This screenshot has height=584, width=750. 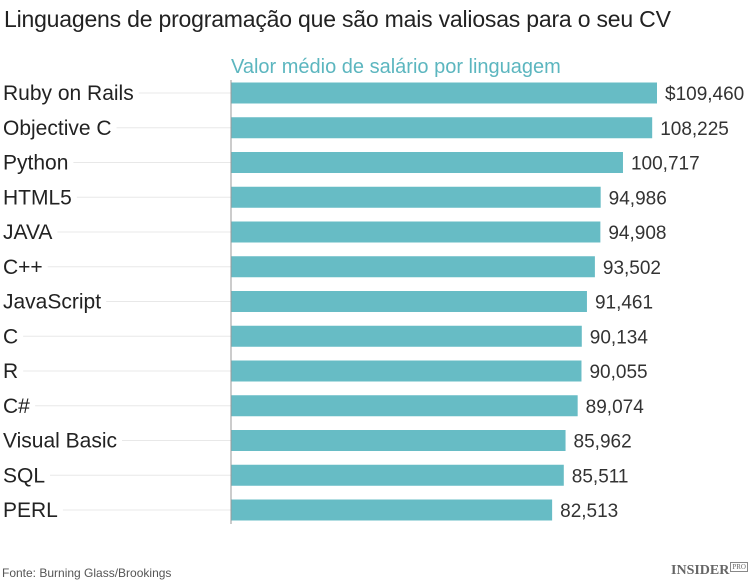 What do you see at coordinates (615, 407) in the screenshot?
I see `value-label: 89,074` at bounding box center [615, 407].